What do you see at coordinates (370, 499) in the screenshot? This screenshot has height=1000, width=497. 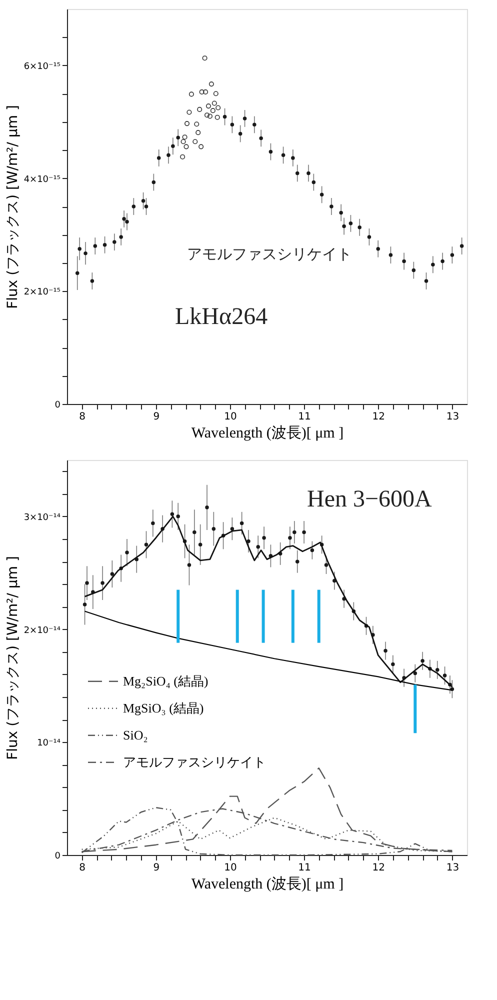 I see `annotation: Hen 3−600A` at bounding box center [370, 499].